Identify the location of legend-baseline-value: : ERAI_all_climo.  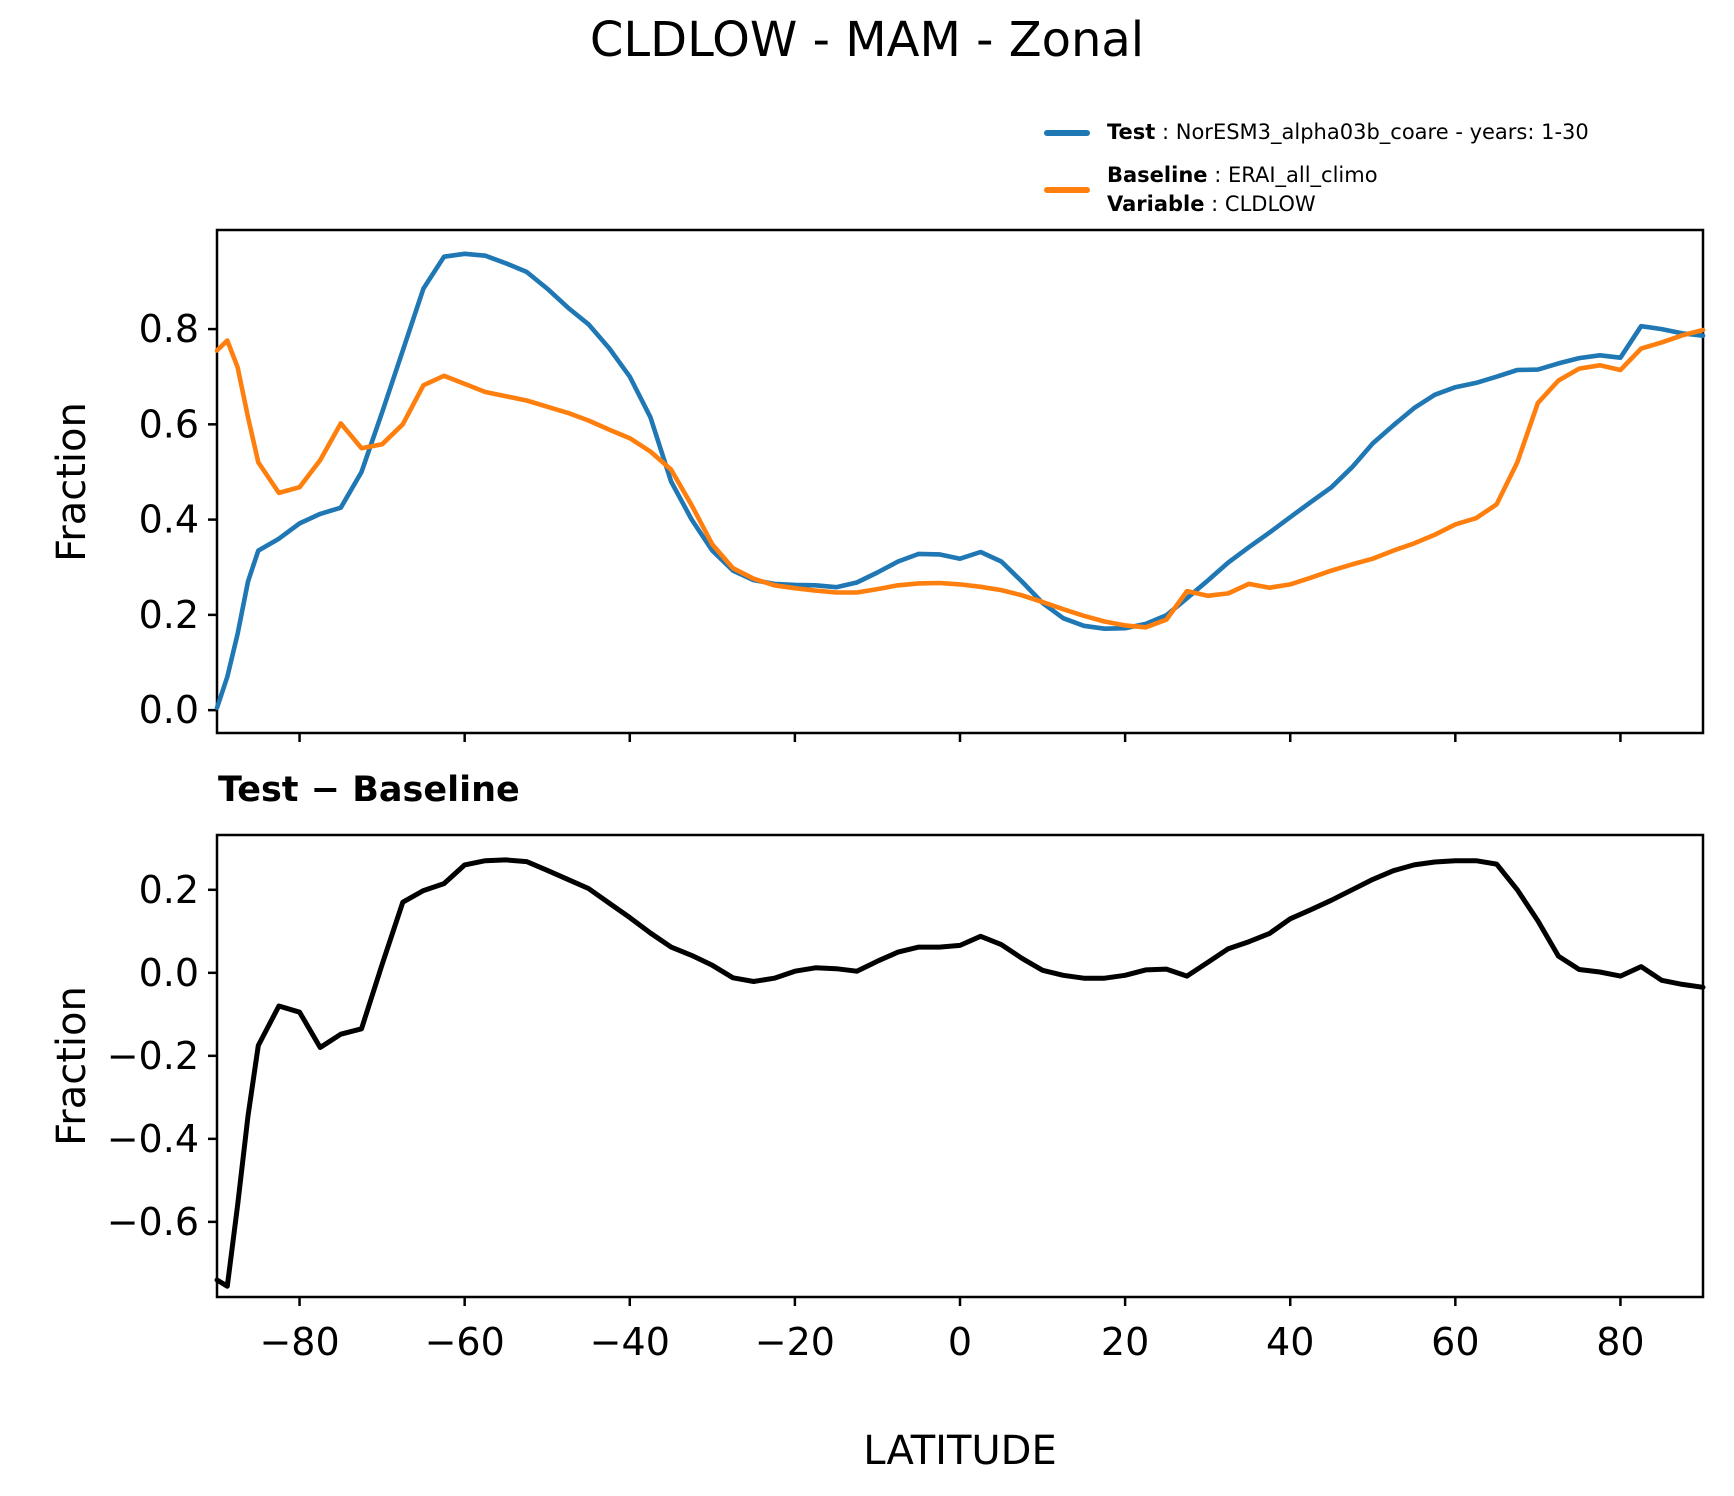
(1292, 175).